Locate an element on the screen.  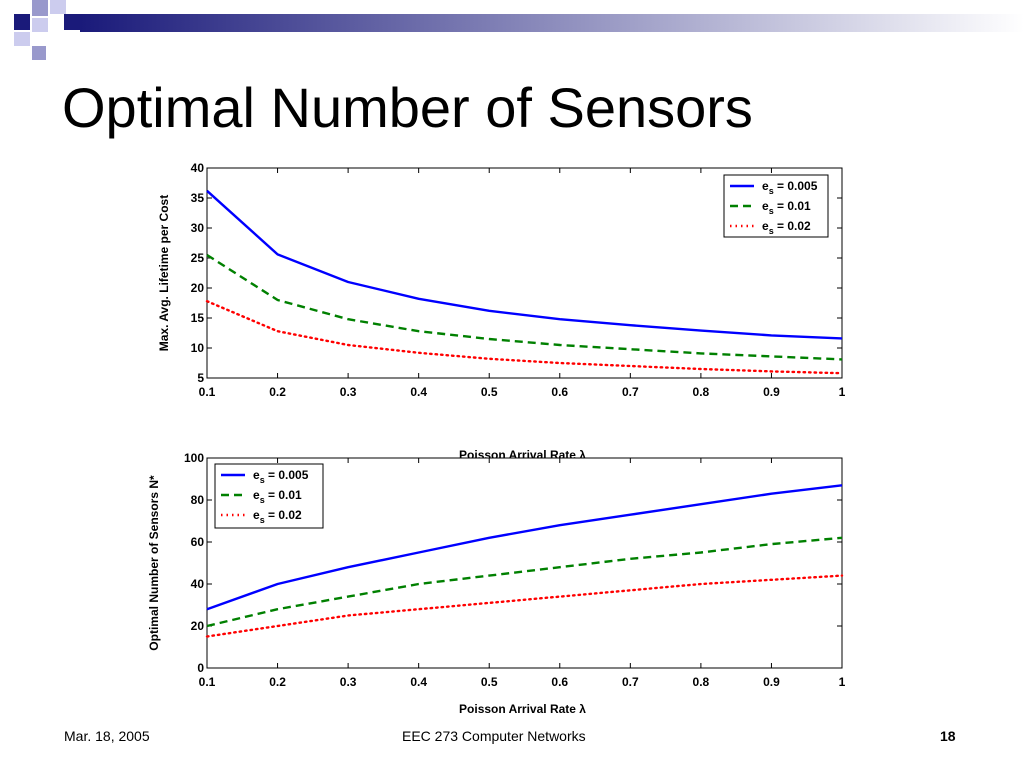
y-tick-label: 25 is located at coordinates (198, 258).